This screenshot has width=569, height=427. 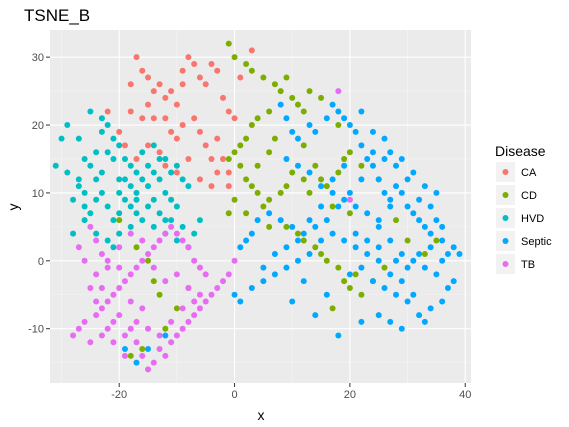 I want to click on legend-label-tb: TB, so click(x=528, y=265).